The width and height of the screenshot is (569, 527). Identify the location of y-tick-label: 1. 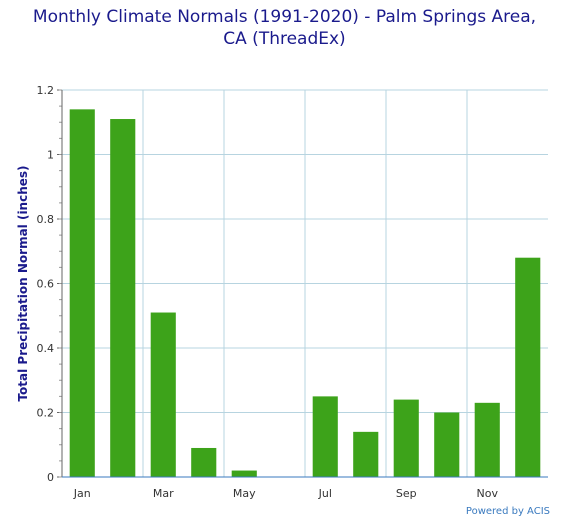
(50, 155).